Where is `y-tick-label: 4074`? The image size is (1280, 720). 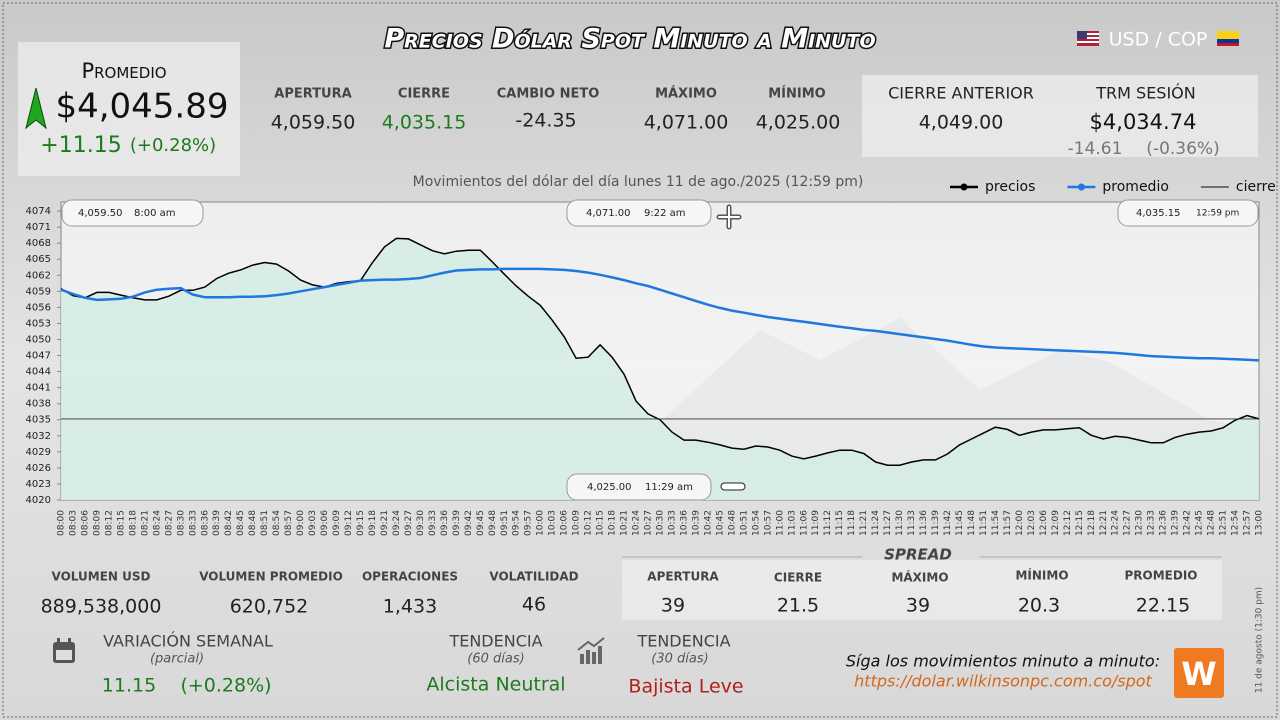
y-tick-label: 4074 is located at coordinates (38, 211).